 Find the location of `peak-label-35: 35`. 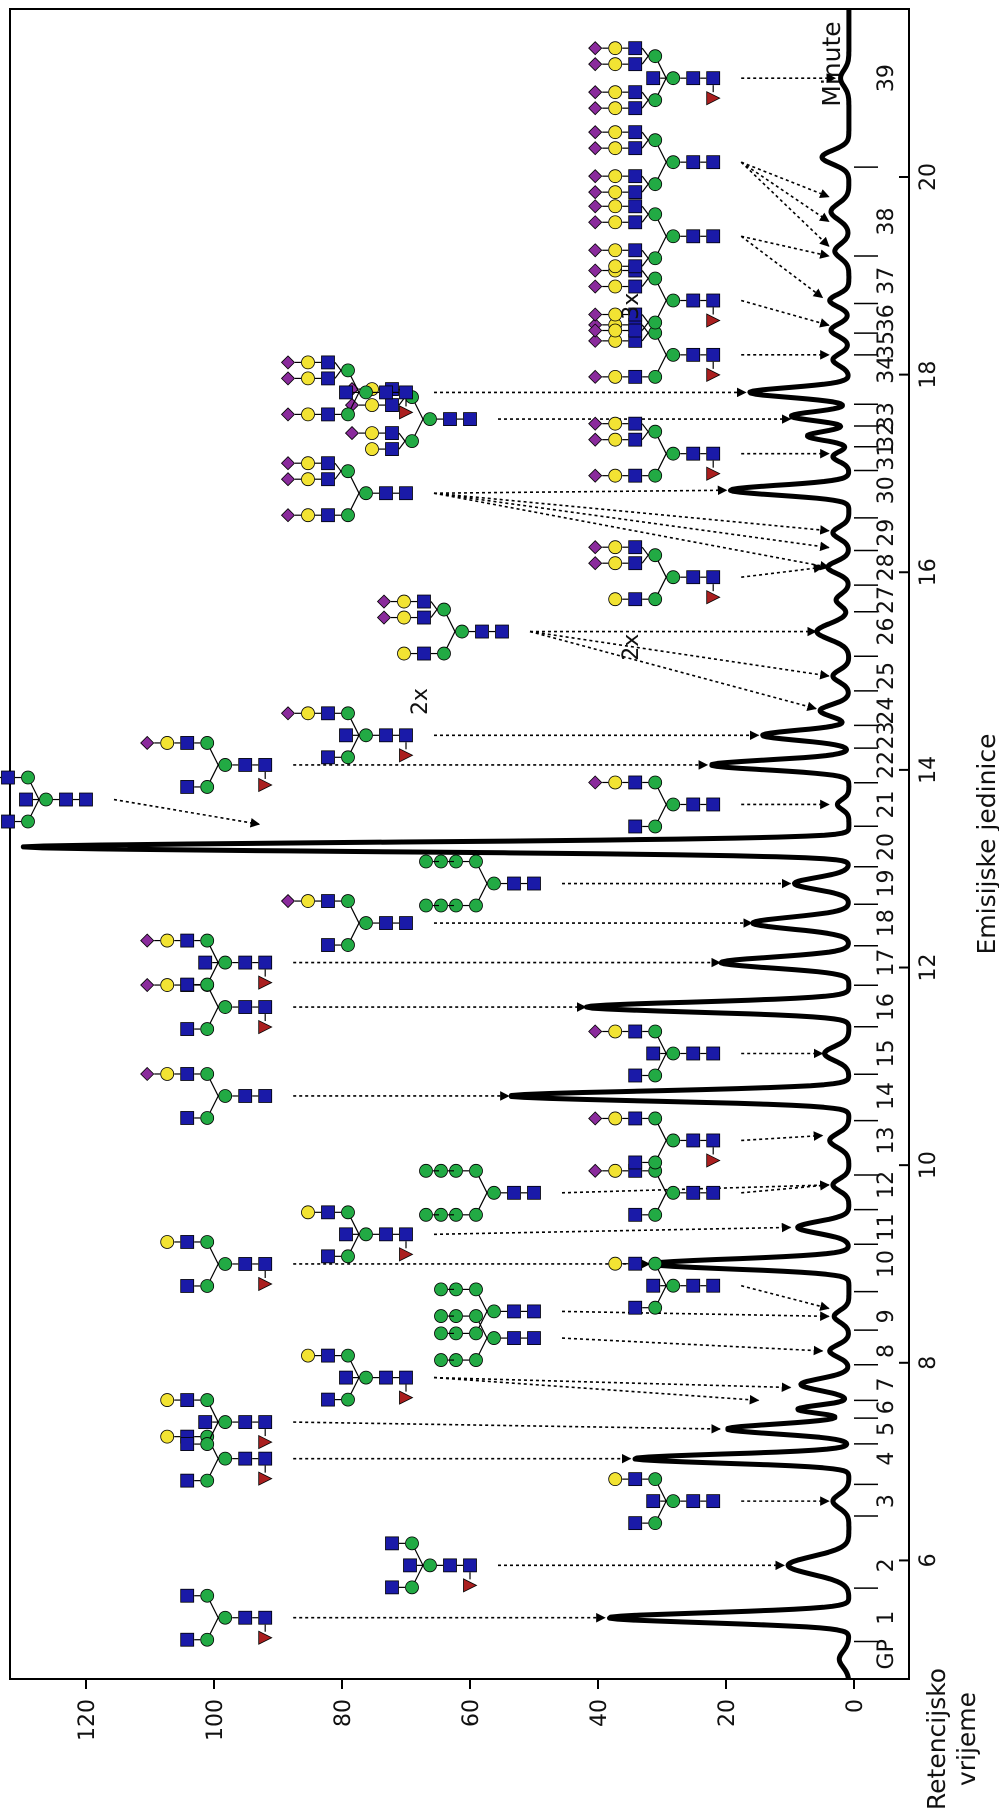

peak-label-35: 35 is located at coordinates (886, 345).